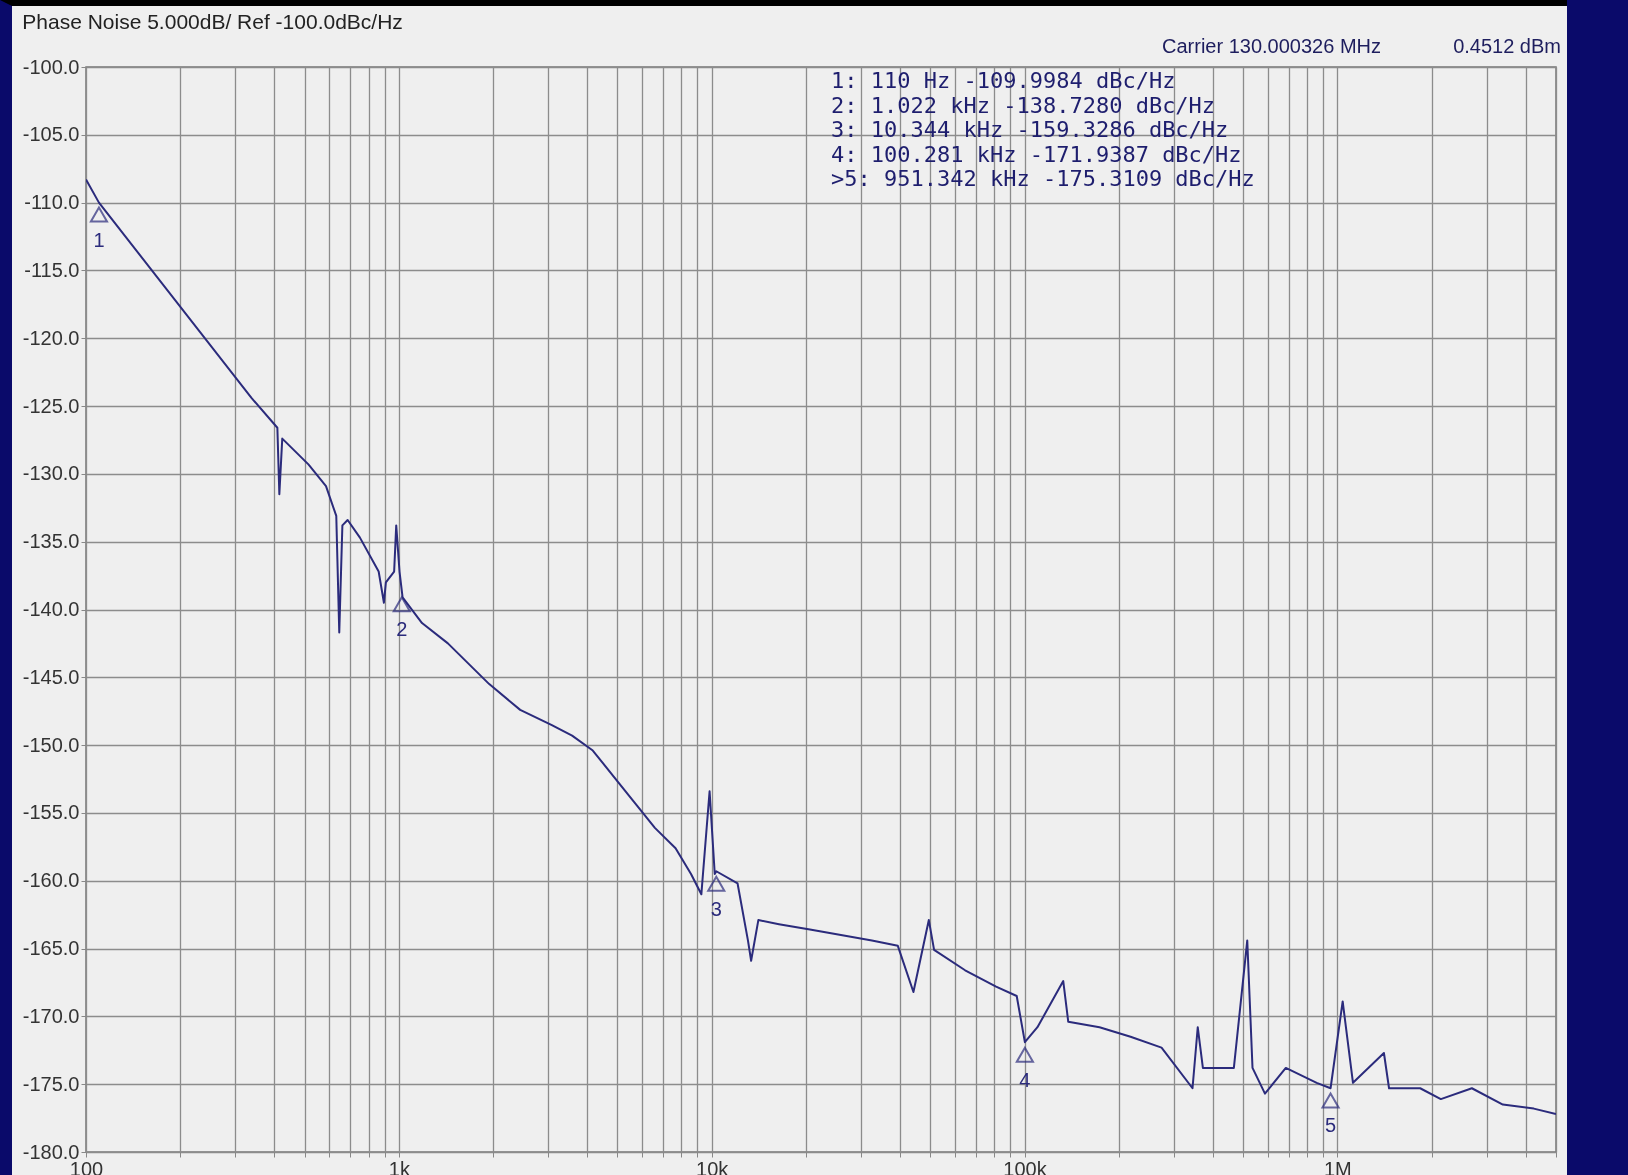  What do you see at coordinates (51, 812) in the screenshot?
I see `y-tick-label: -155.0` at bounding box center [51, 812].